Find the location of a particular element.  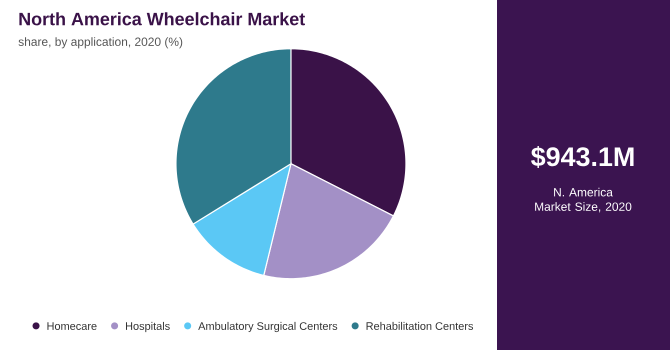

legend-label: Hospitals is located at coordinates (148, 327).